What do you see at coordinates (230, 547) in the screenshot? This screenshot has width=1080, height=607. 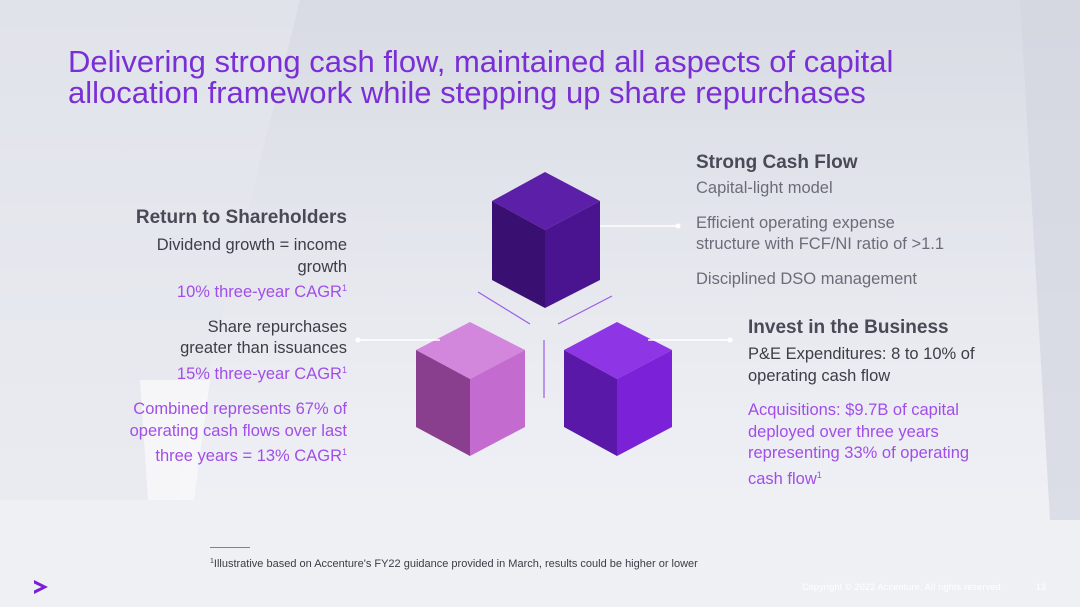 I see `footnote-divider` at bounding box center [230, 547].